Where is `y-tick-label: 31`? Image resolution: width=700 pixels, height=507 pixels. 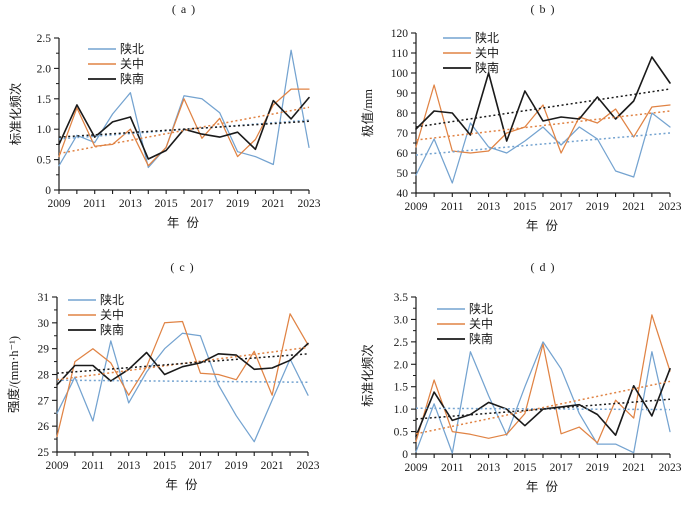 y-tick-label: 31 is located at coordinates (44, 298).